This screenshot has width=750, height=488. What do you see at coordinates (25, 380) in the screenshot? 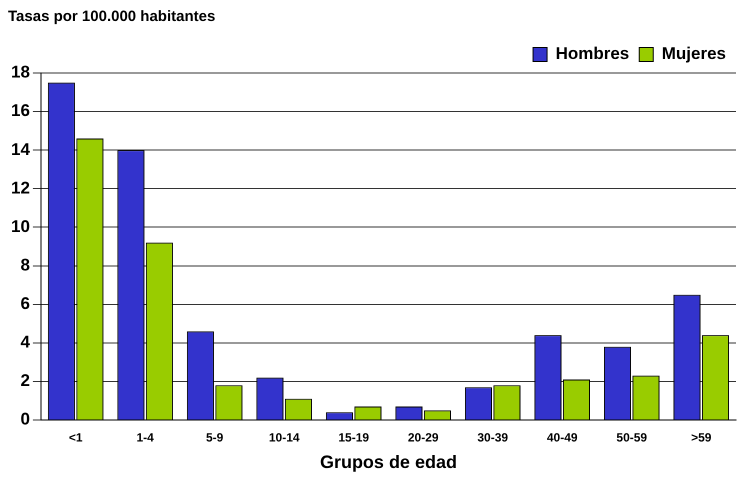
I see `y-tick-label: 2` at bounding box center [25, 380].